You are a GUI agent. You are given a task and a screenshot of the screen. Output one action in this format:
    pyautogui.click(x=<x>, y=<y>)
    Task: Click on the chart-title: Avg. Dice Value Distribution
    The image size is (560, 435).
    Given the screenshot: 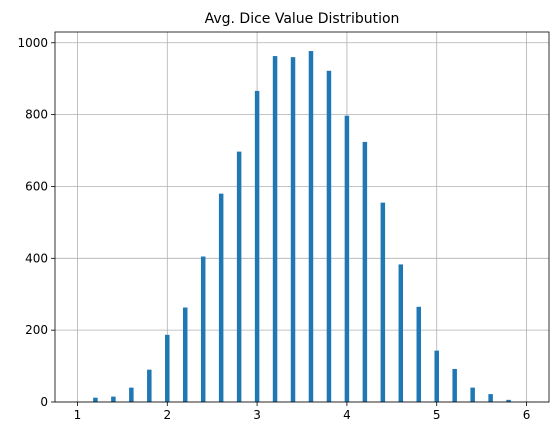 What is the action you would take?
    pyautogui.click(x=302, y=19)
    